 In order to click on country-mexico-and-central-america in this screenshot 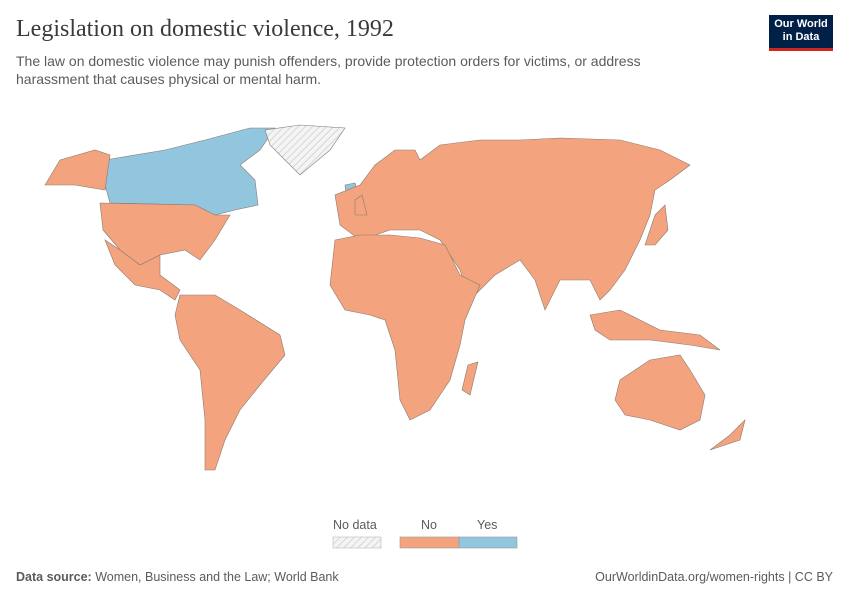, I will do `click(142, 270)`.